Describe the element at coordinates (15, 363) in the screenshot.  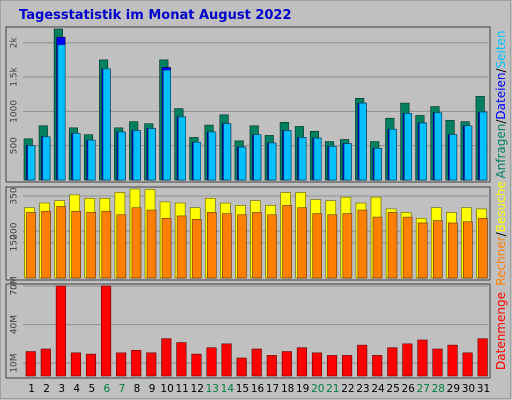
I see `y-tick-label: 10M` at that location.